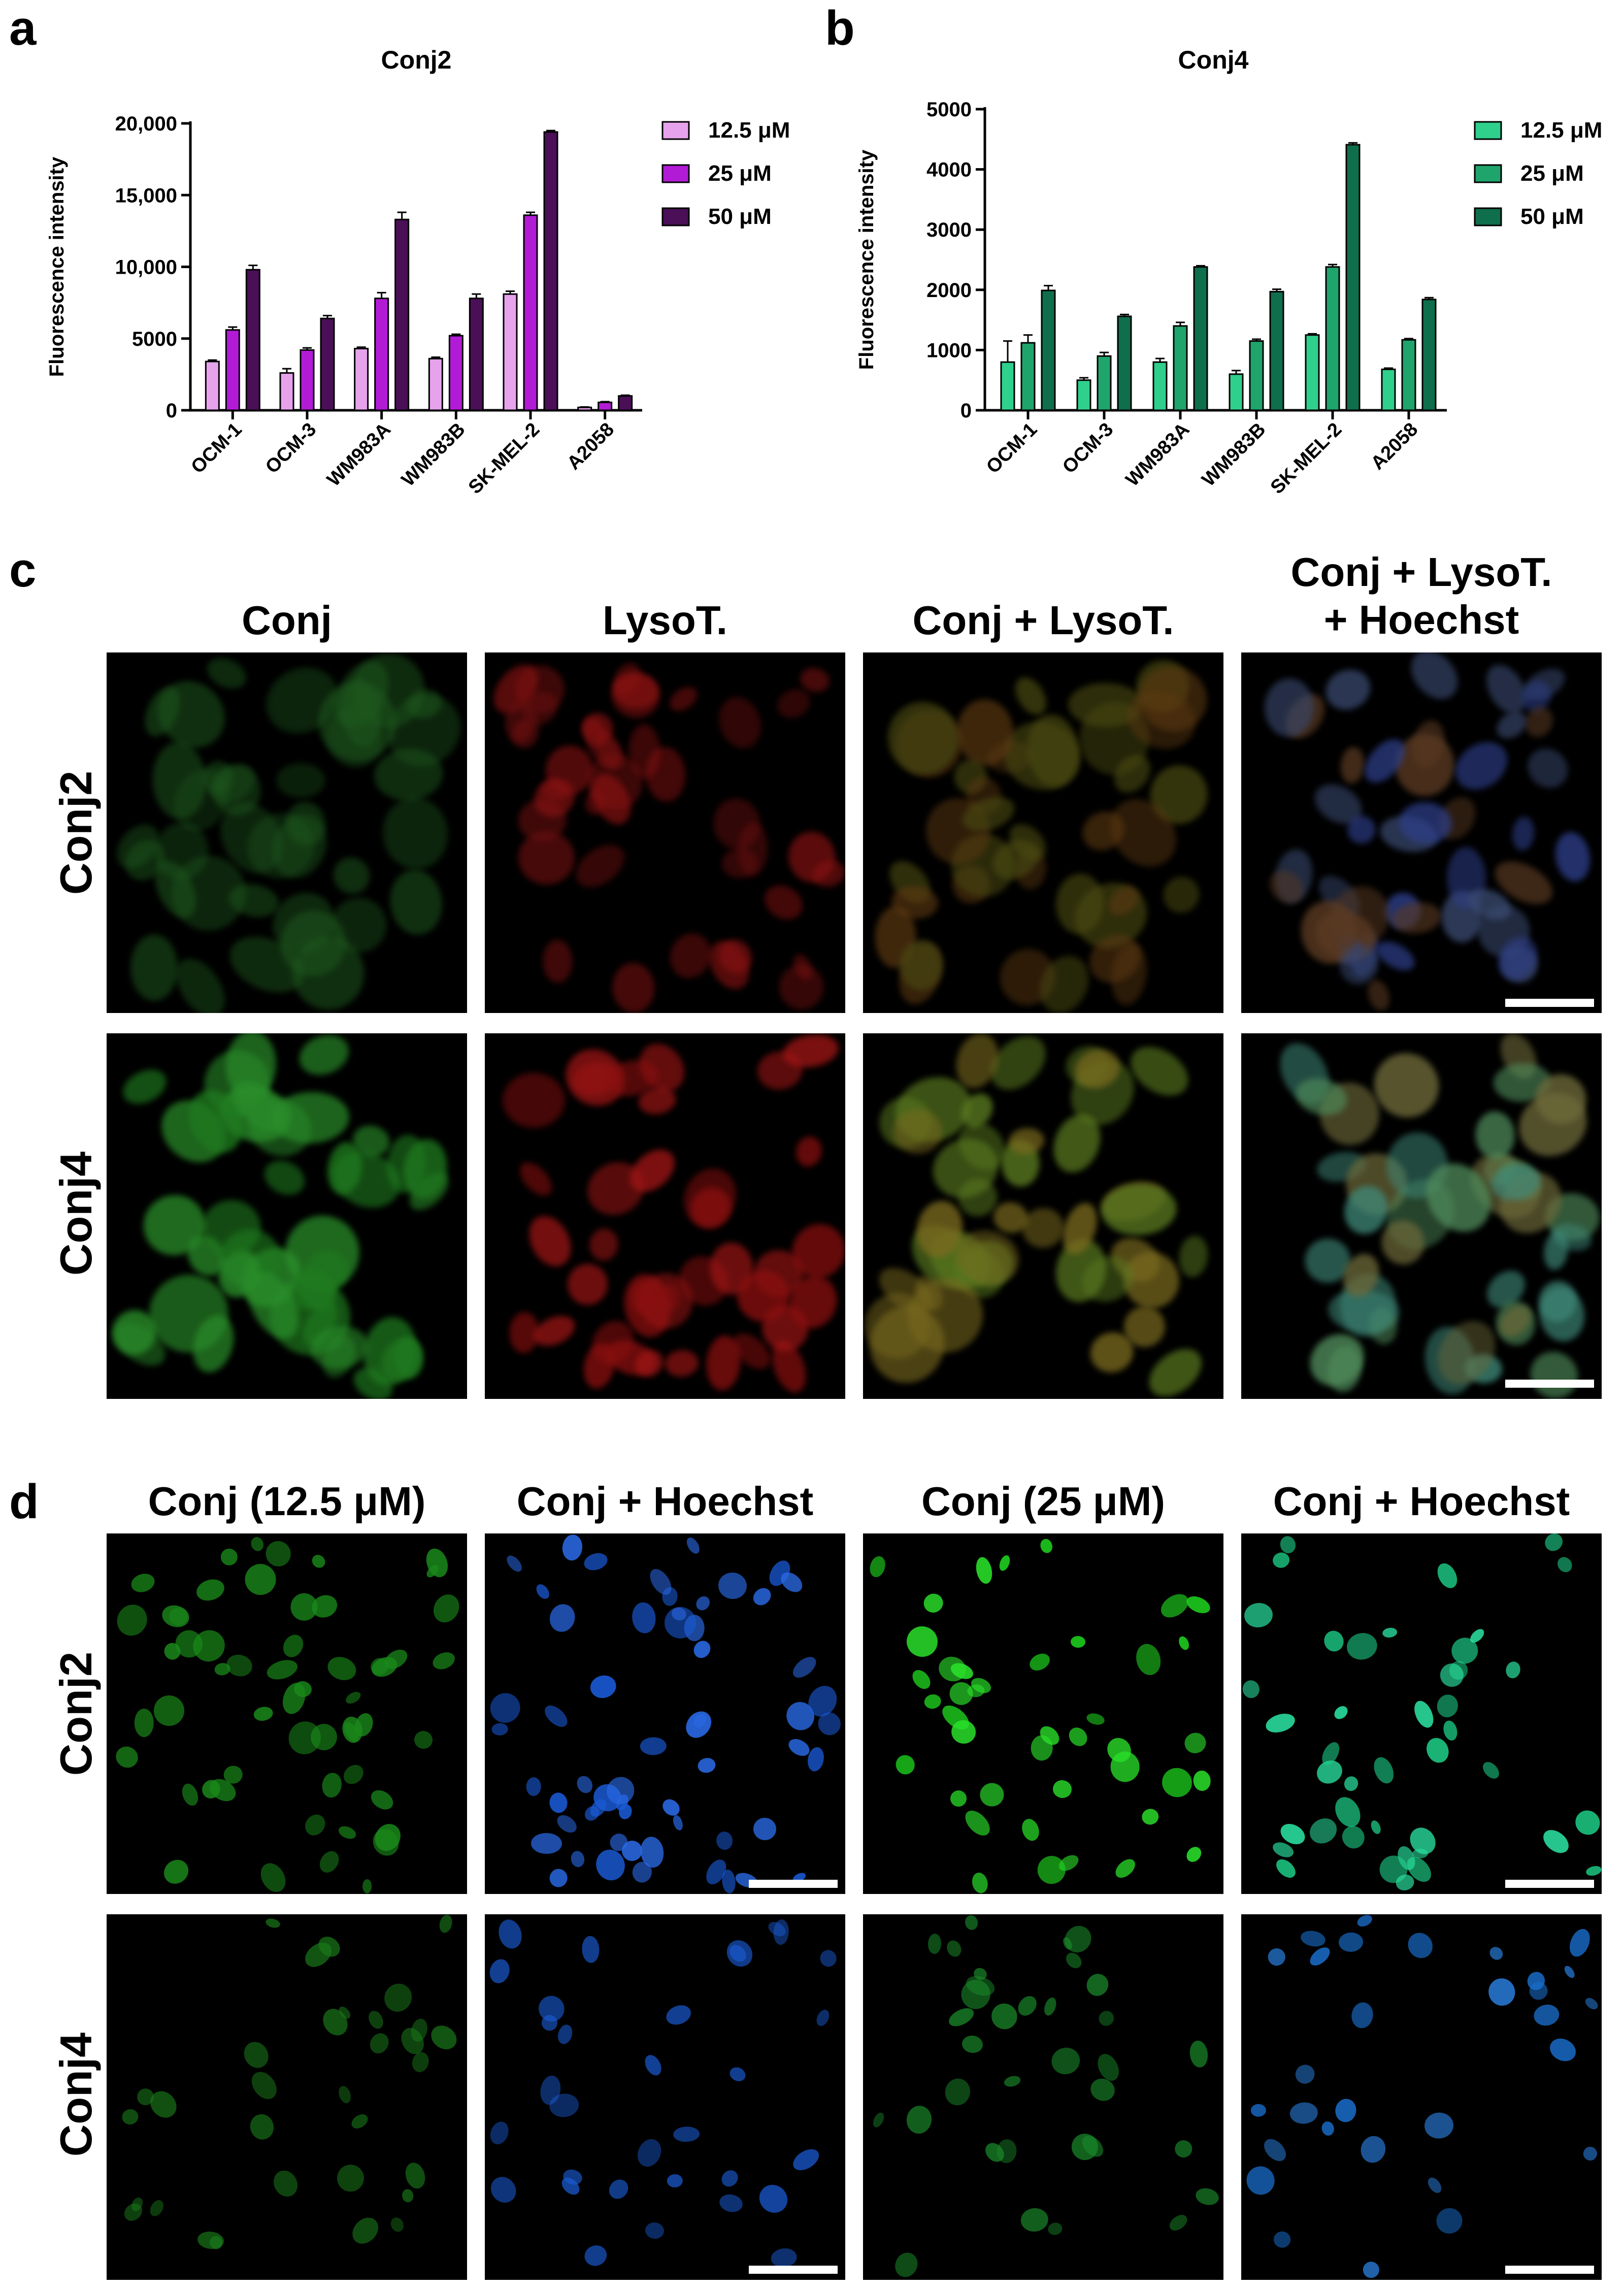 The image size is (1624, 2288). I want to click on chart-title: Conj2, so click(416, 60).